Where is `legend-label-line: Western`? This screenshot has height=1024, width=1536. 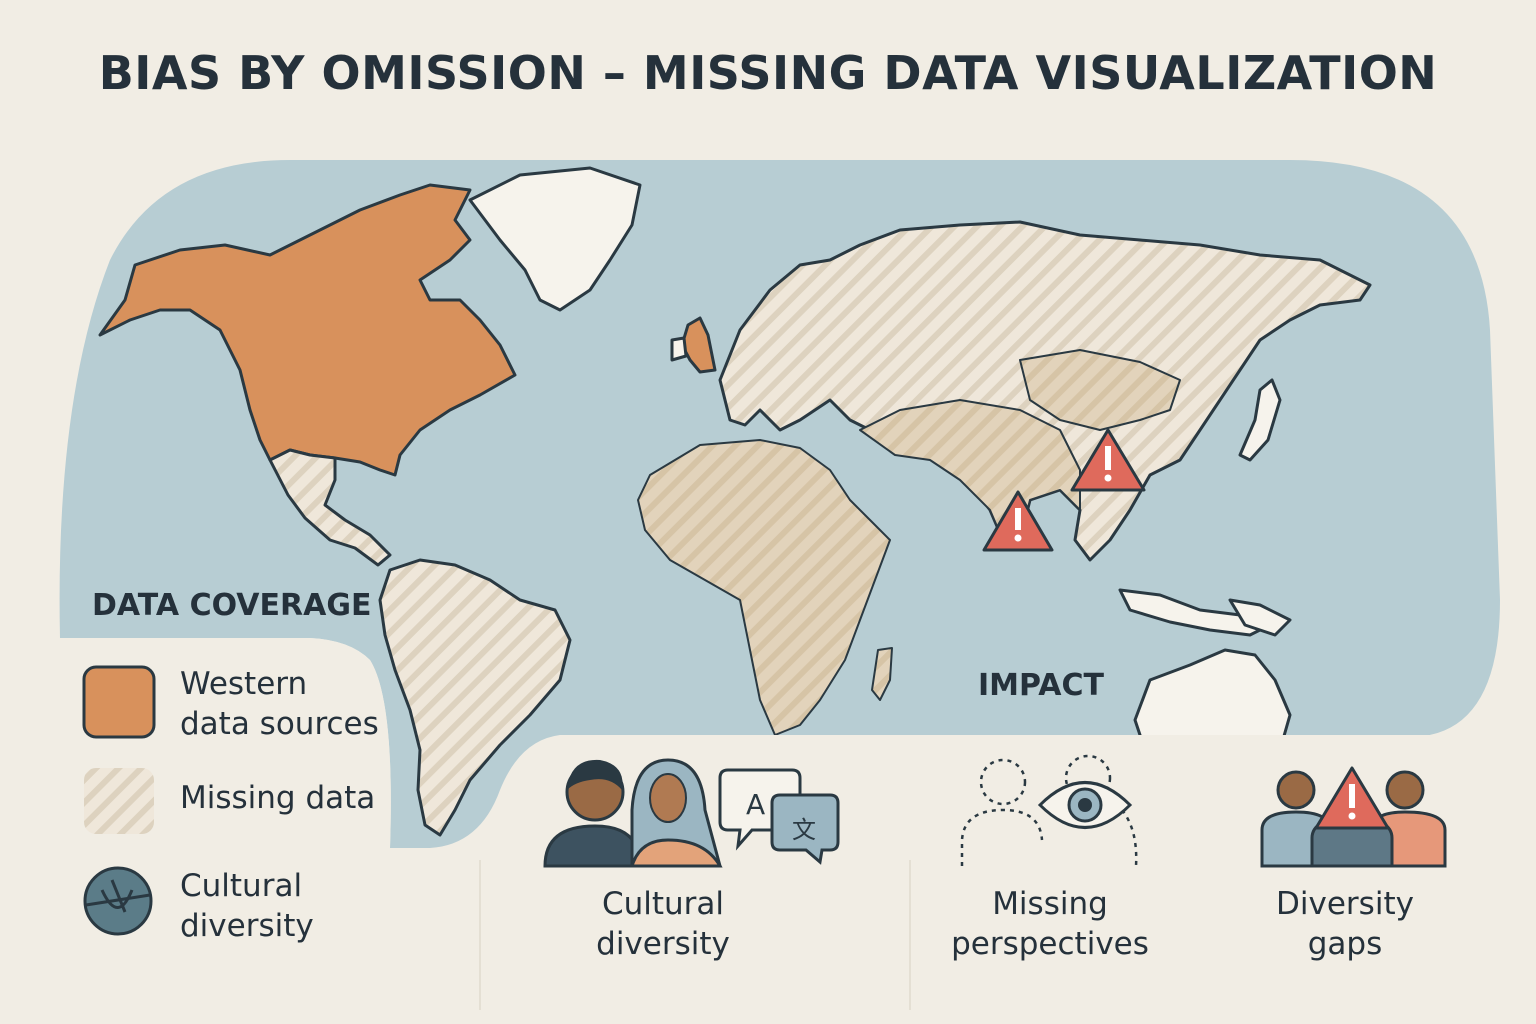 legend-label-line: Western is located at coordinates (244, 684).